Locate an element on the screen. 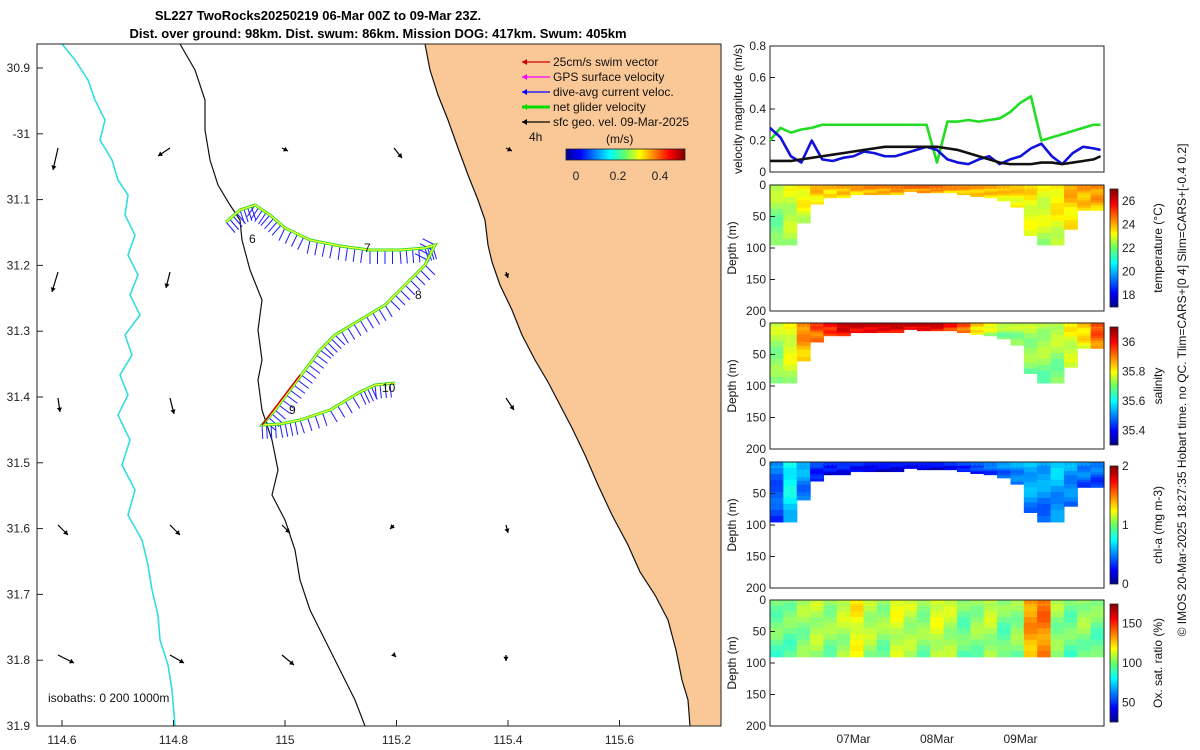 This screenshot has height=750, width=1200. geo-vector-head is located at coordinates (291, 662).